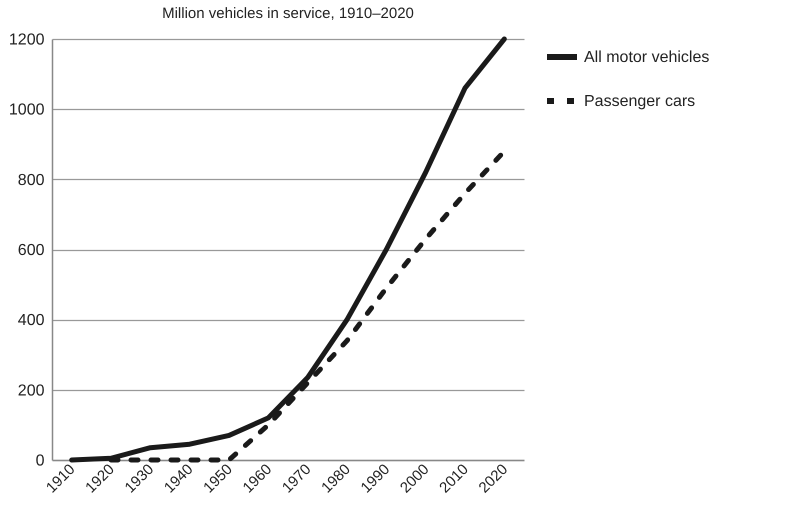  What do you see at coordinates (40, 461) in the screenshot?
I see `y-tick-label: 0` at bounding box center [40, 461].